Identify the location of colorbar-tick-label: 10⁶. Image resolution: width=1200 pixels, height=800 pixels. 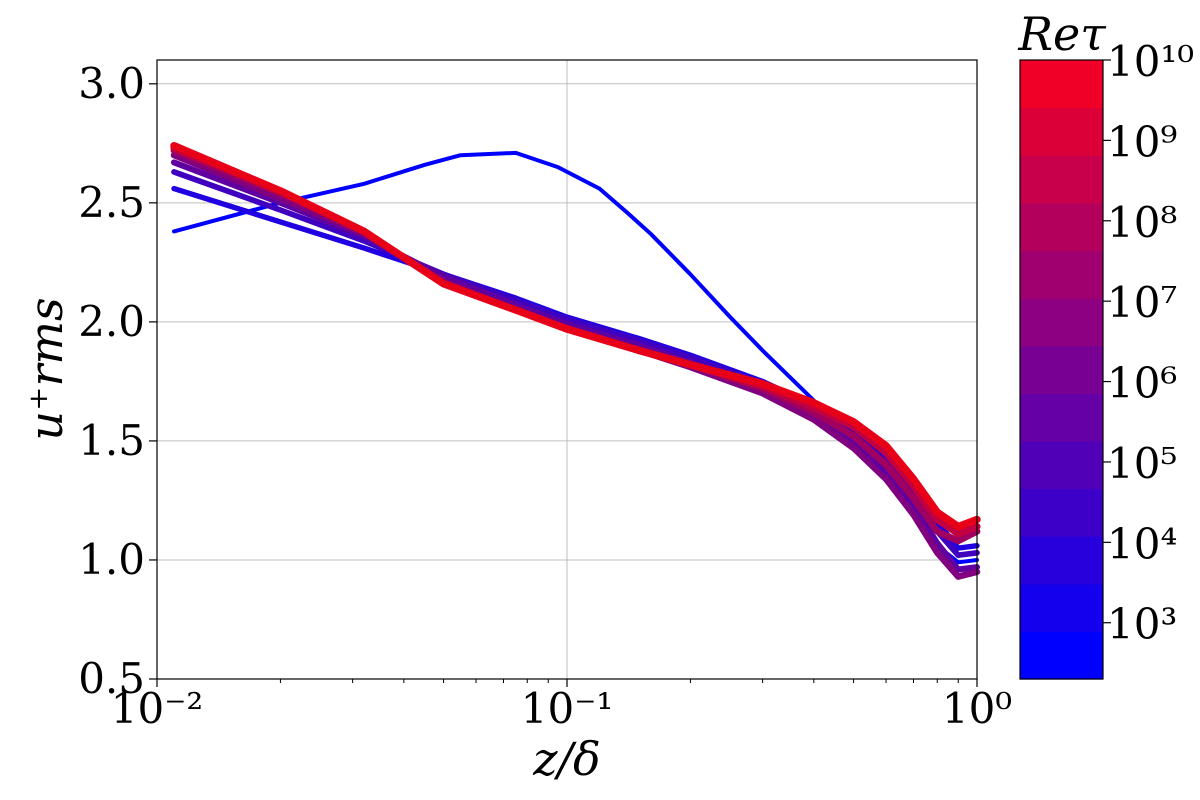
(1142, 383).